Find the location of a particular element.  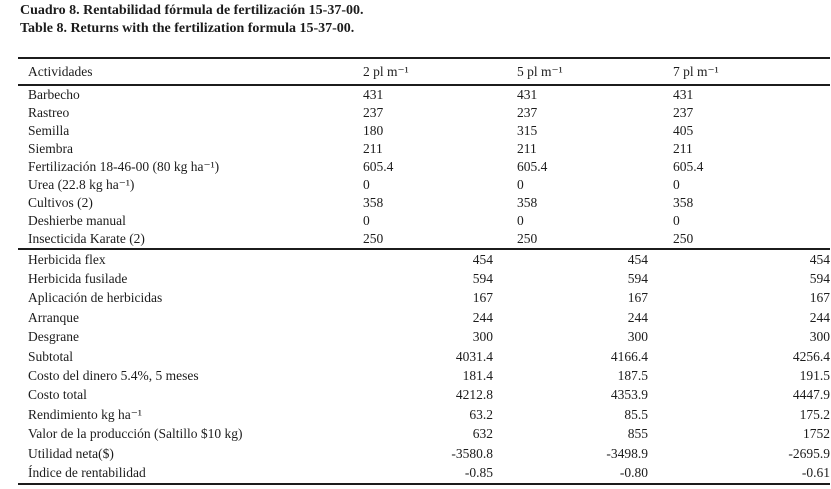

table-row: Arranque 244 244 244 is located at coordinates (424, 317).